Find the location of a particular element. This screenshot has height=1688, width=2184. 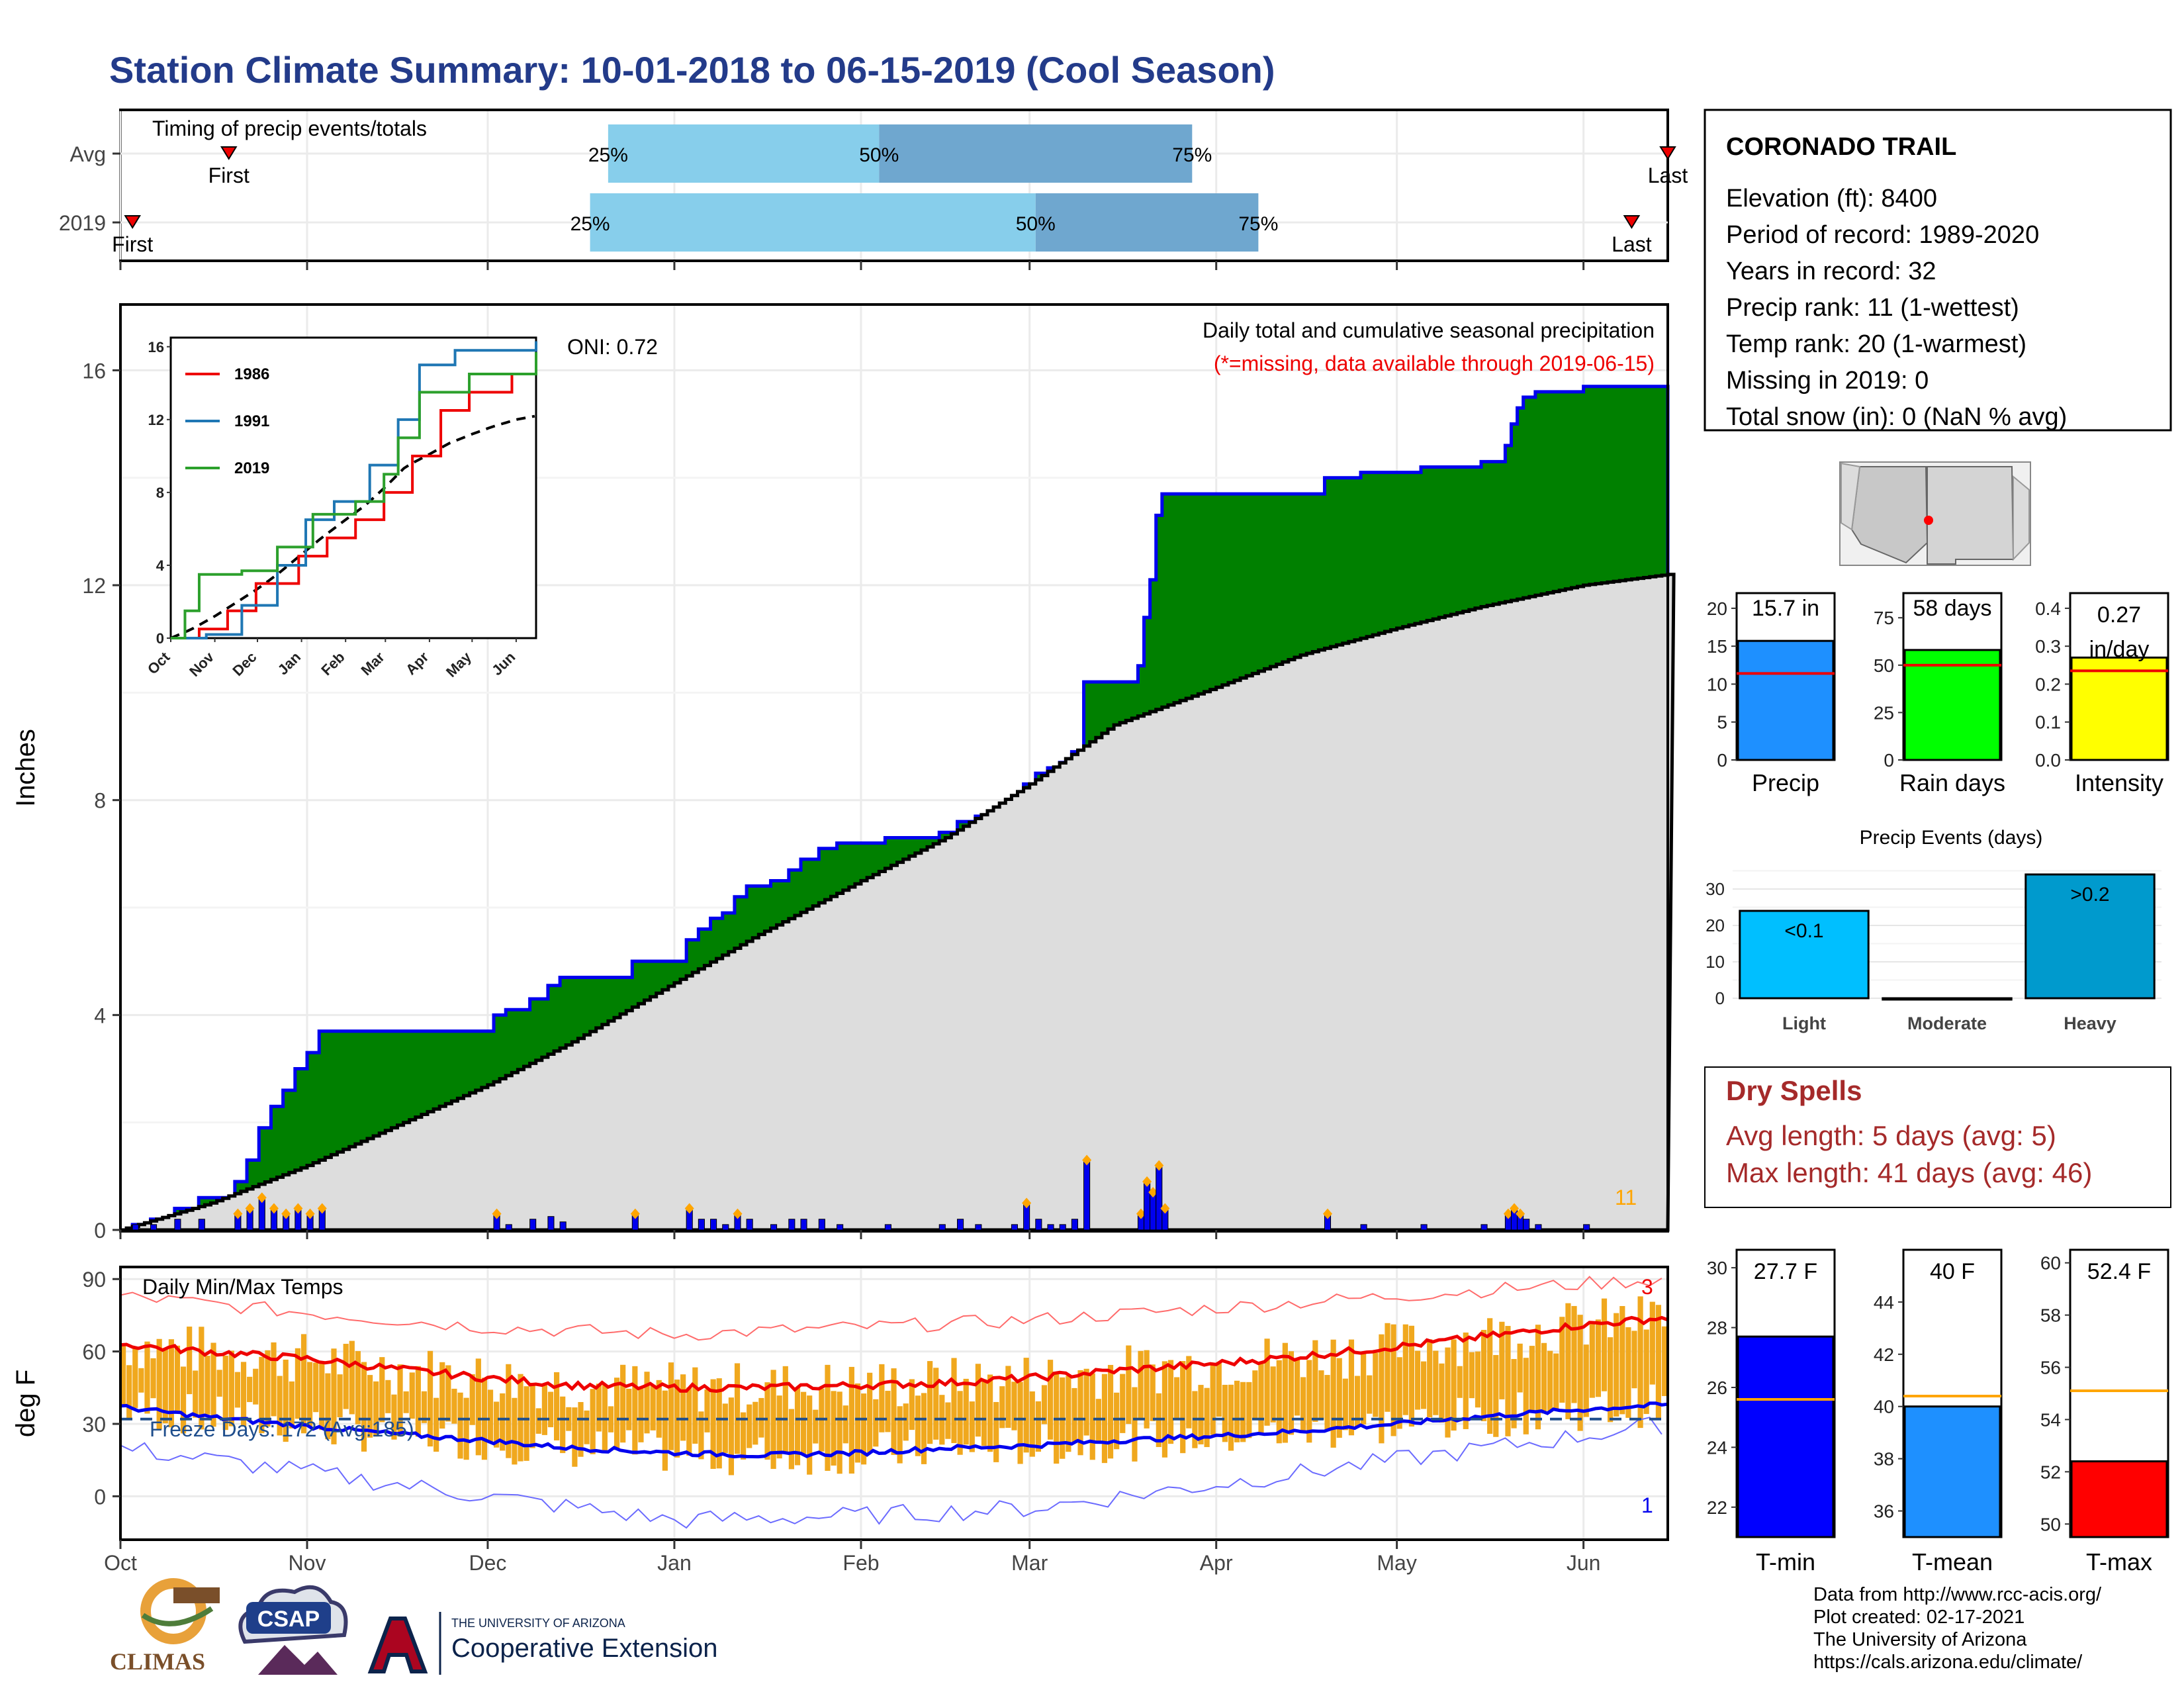

inset-average-line is located at coordinates (353, 526).